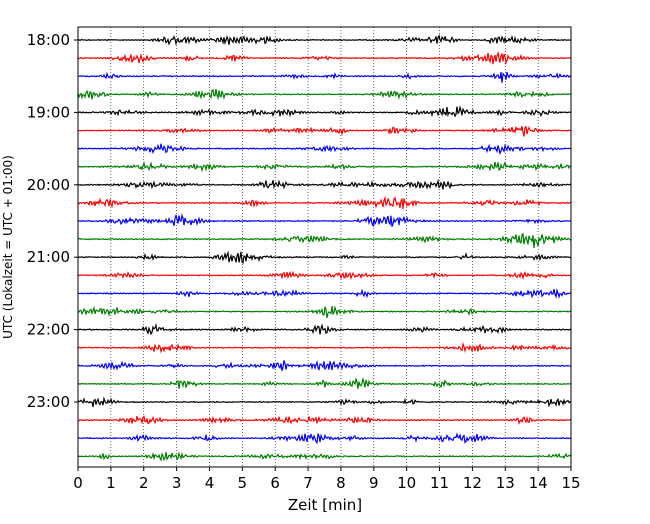  I want to click on x-tick-label: 10, so click(406, 483).